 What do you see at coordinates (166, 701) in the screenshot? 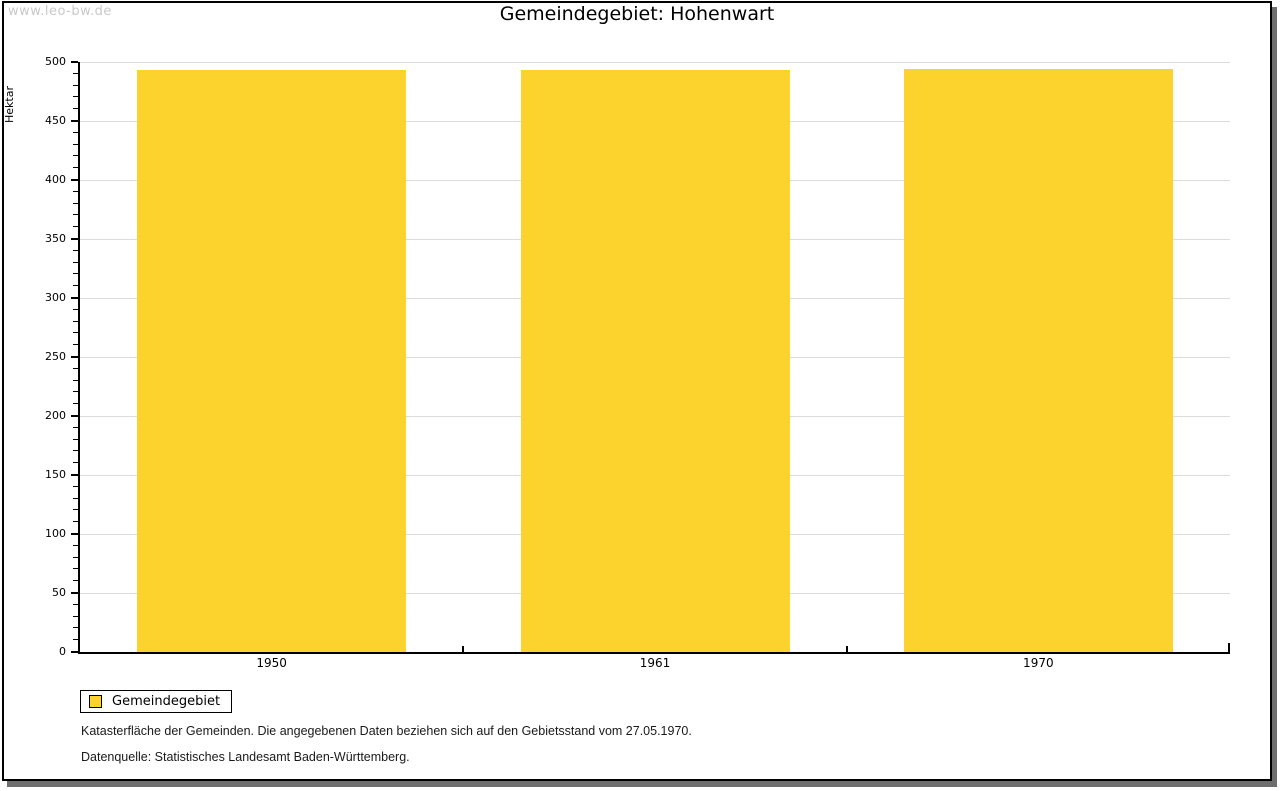
I see `legend-label: Gemeindegebiet` at bounding box center [166, 701].